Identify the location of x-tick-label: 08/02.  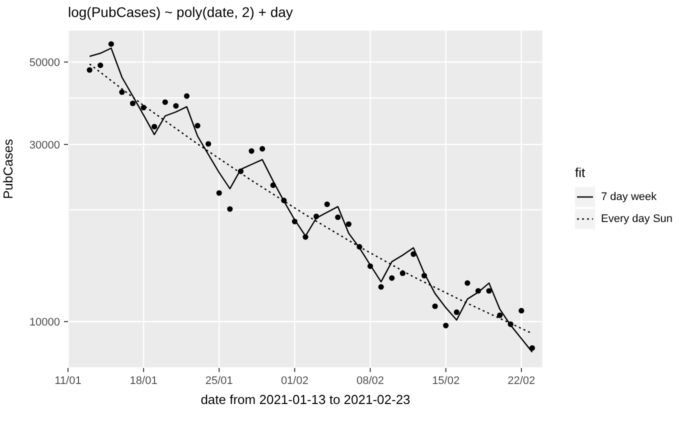
(370, 381).